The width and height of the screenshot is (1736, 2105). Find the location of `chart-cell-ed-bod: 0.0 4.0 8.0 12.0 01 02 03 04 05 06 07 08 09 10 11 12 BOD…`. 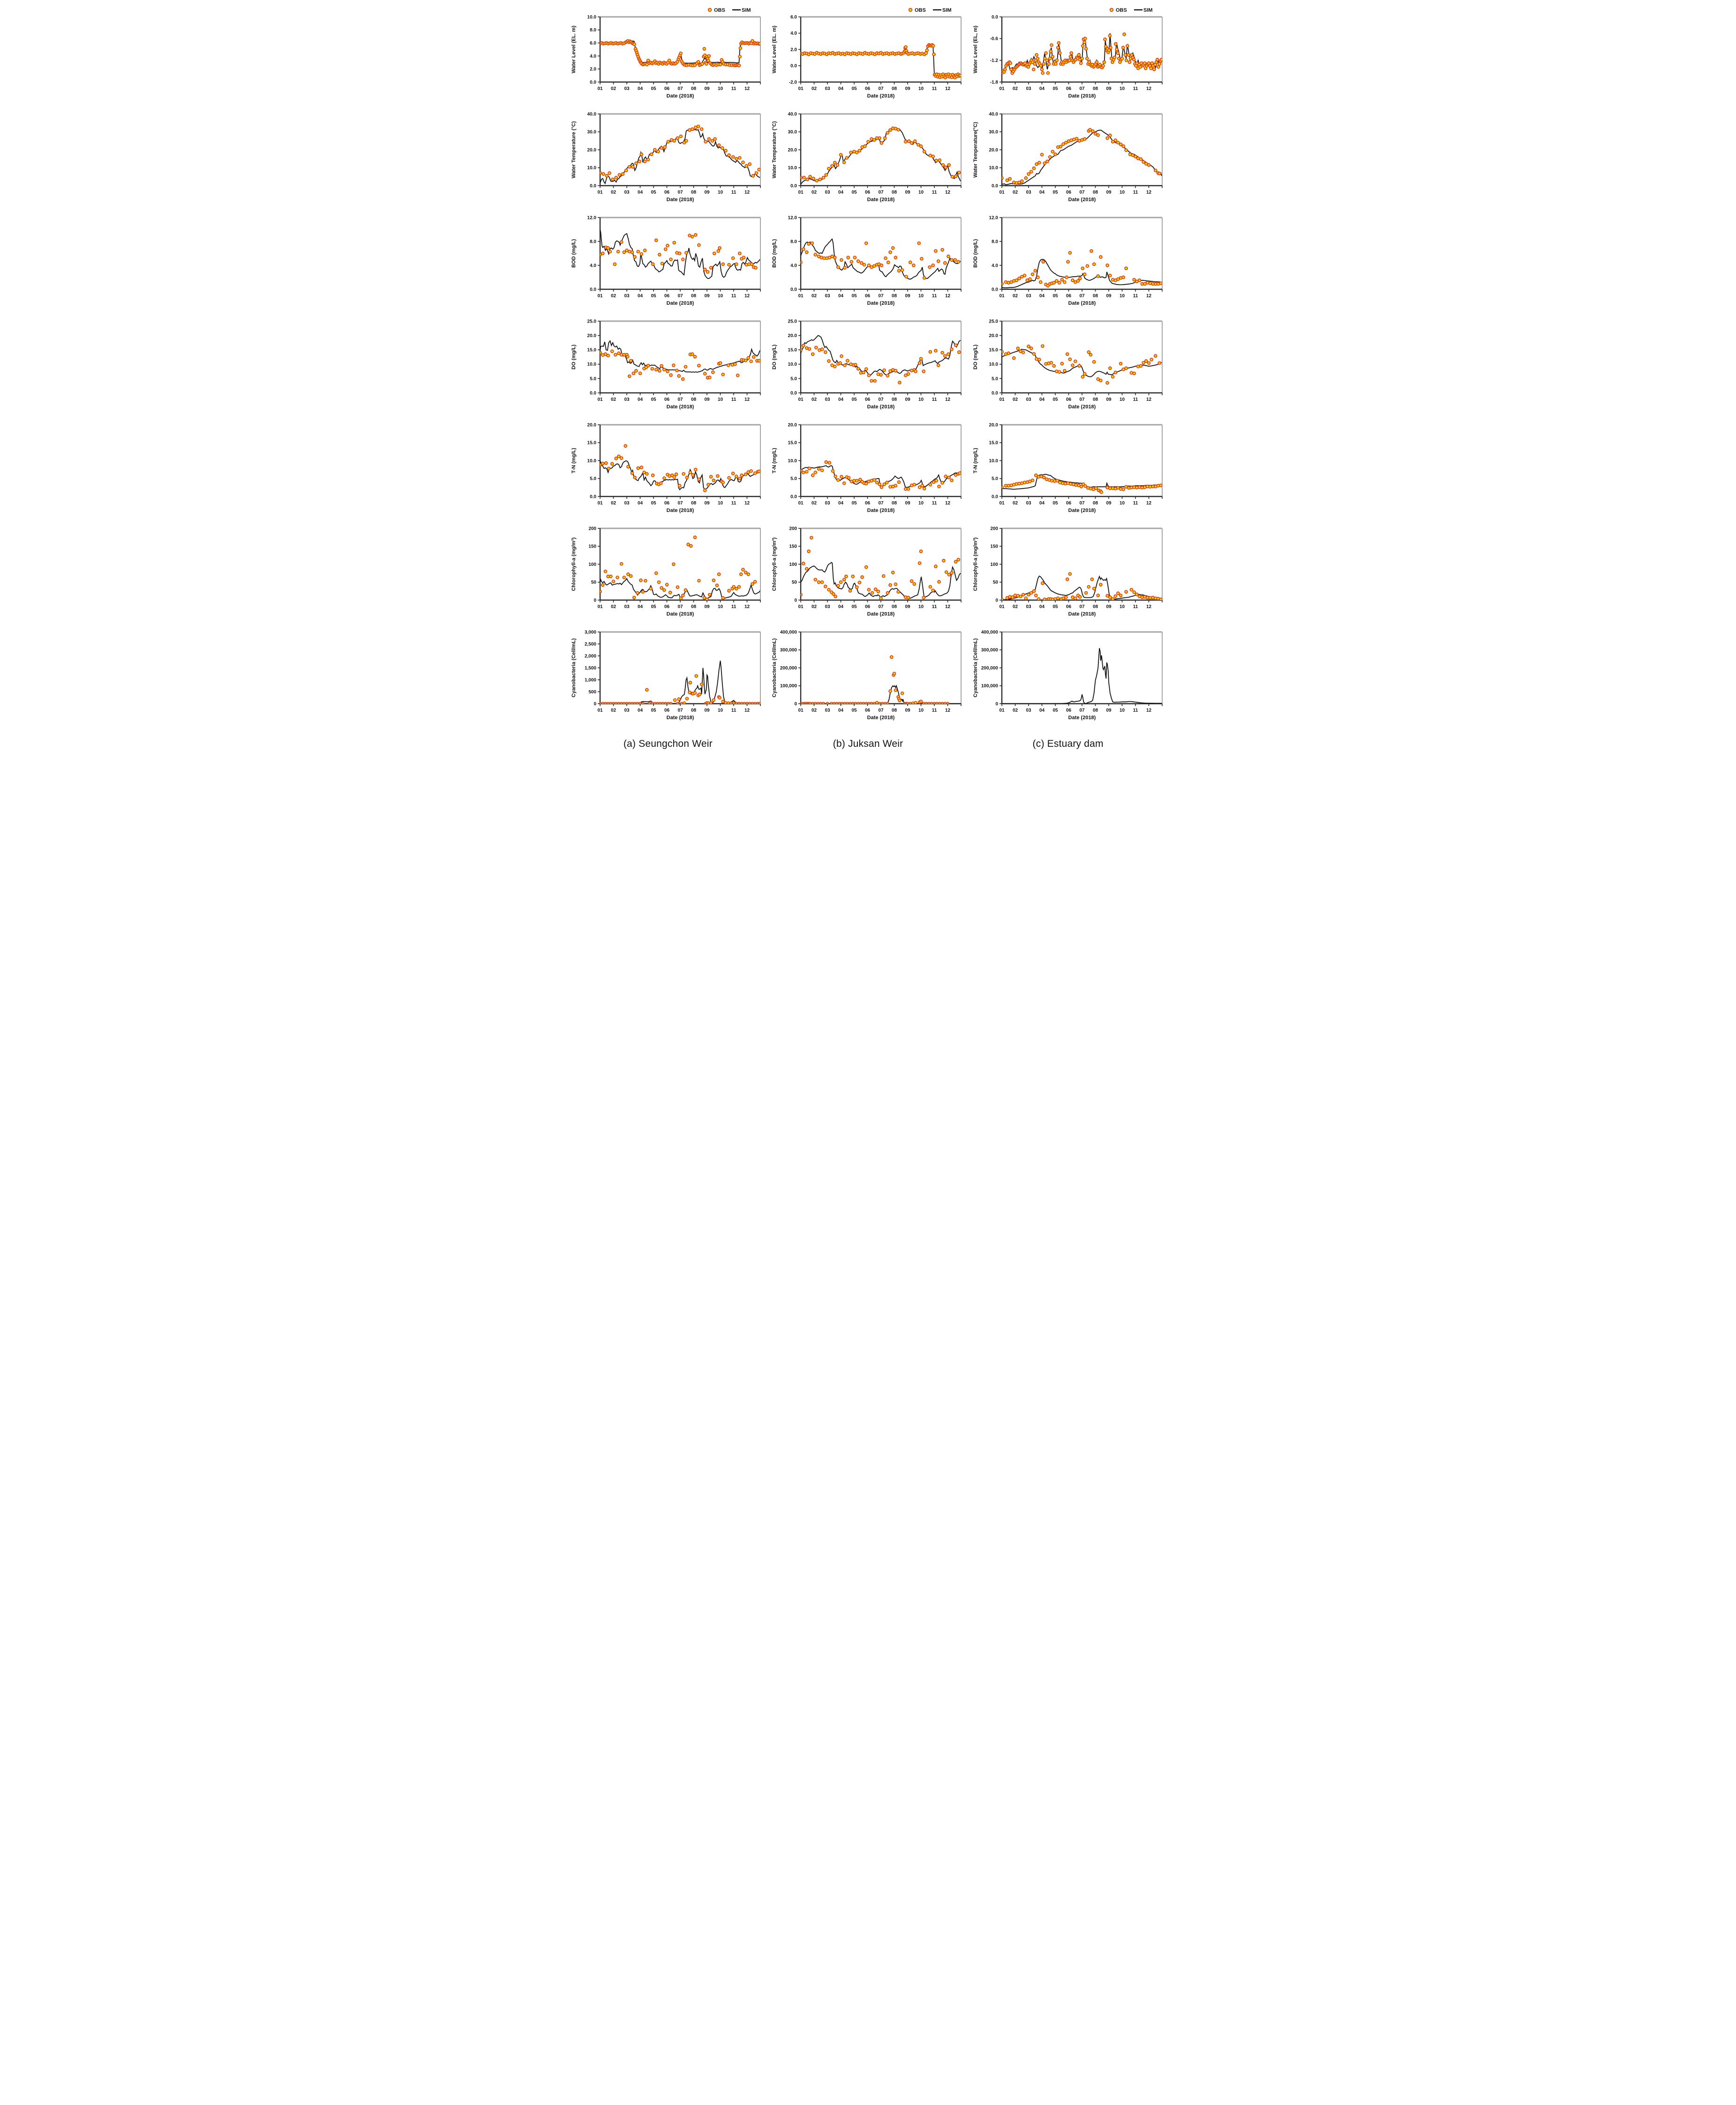

chart-cell-ed-bod: 0.0 4.0 8.0 12.0 01 02 03 04 05 06 07 08 09 10 11 12 BOD… is located at coordinates (1069, 260).